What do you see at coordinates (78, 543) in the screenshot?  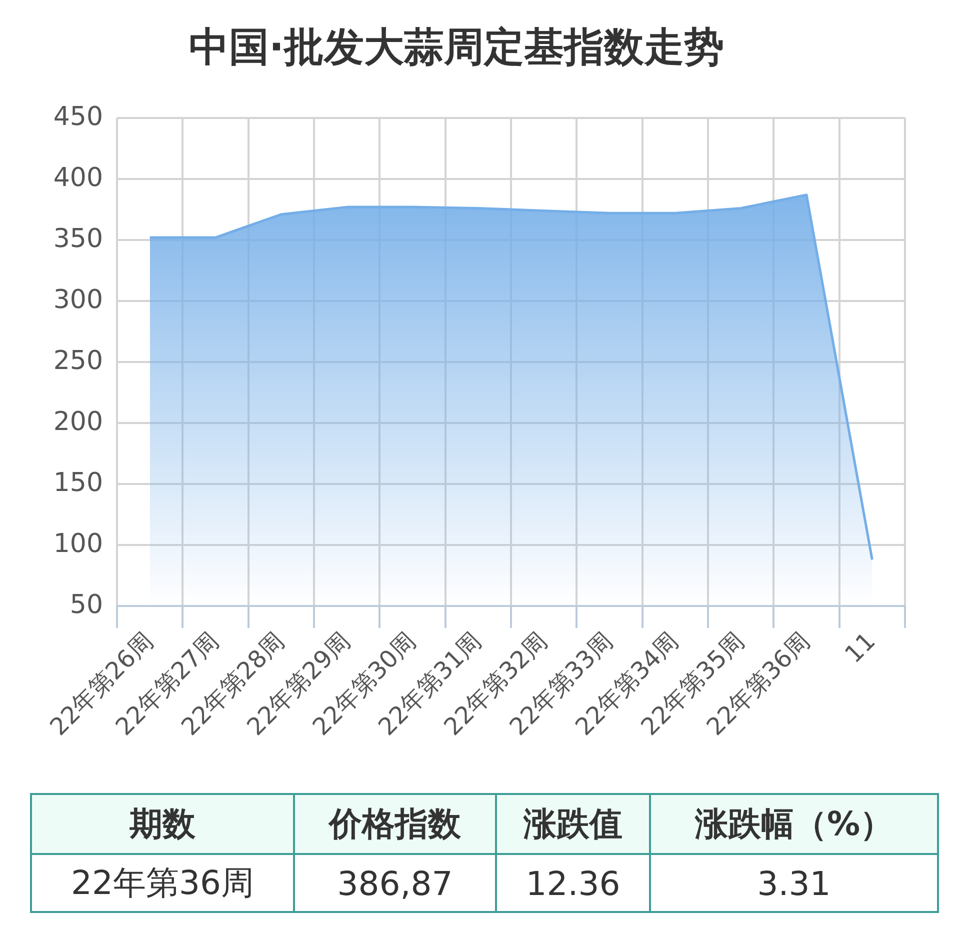 I see `y-tick-label: 100` at bounding box center [78, 543].